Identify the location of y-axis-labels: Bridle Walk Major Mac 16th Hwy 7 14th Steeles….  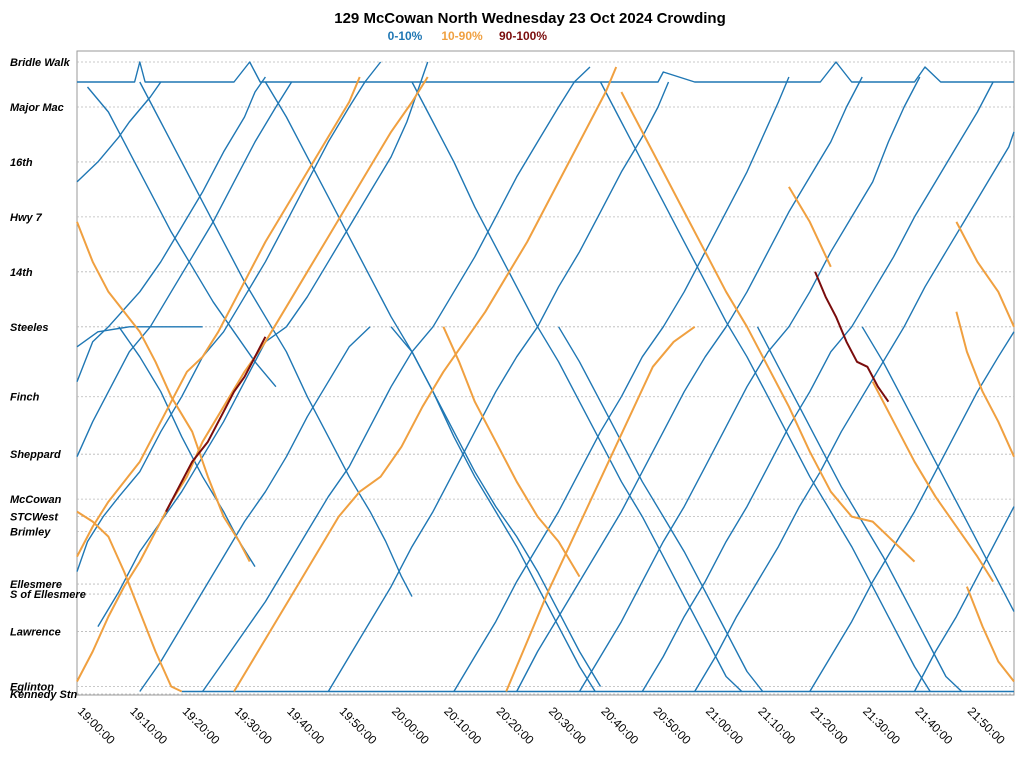
(48, 379).